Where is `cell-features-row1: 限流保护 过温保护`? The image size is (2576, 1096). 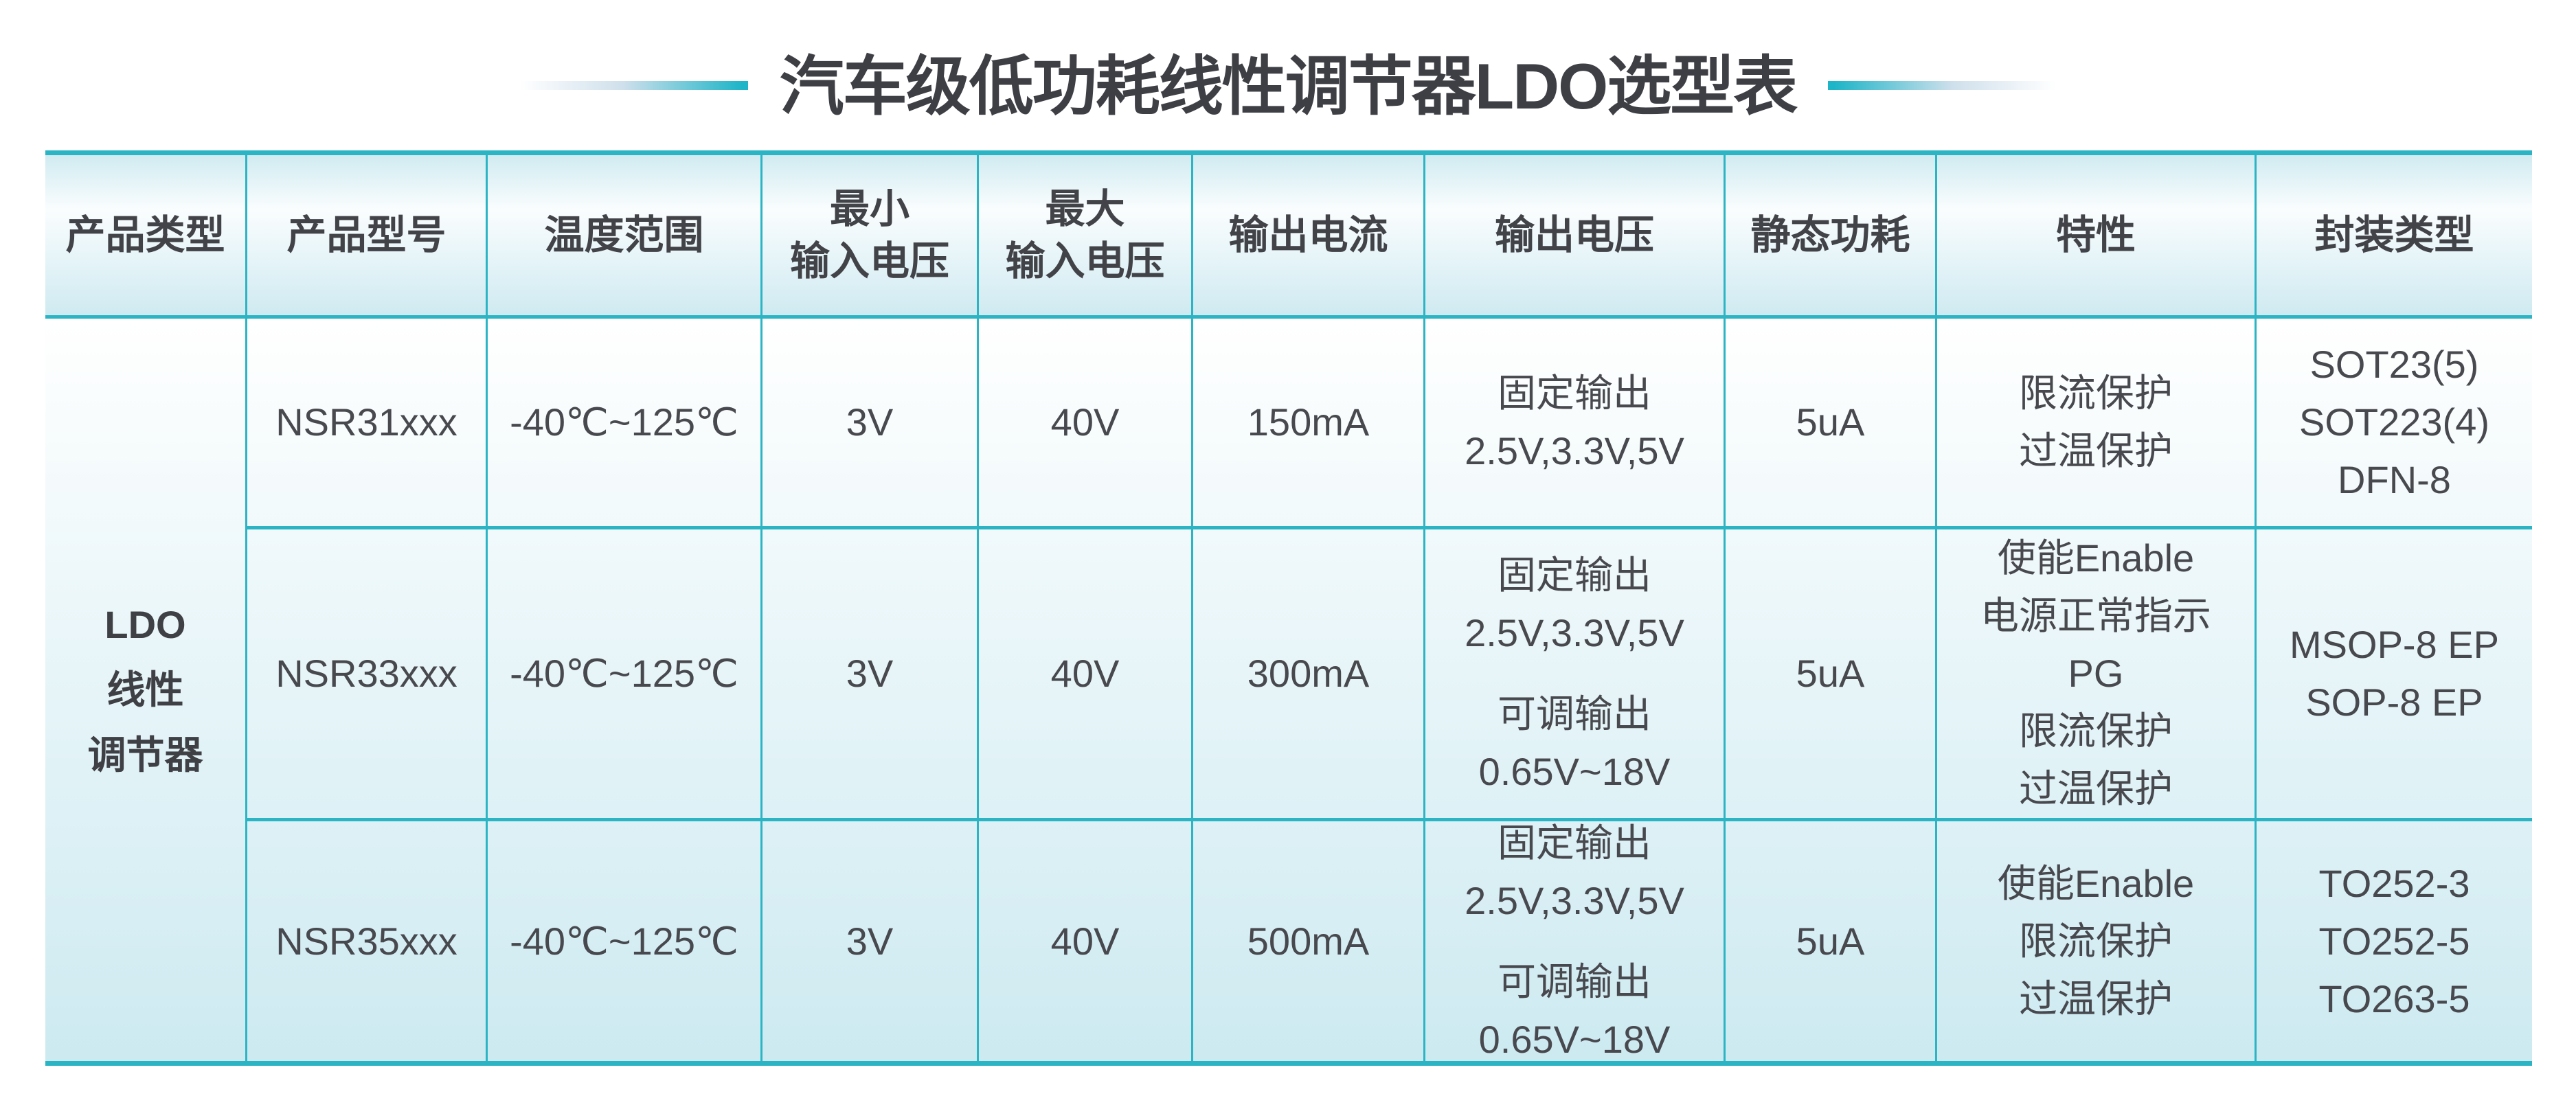 cell-features-row1: 限流保护 过温保护 is located at coordinates (2097, 424).